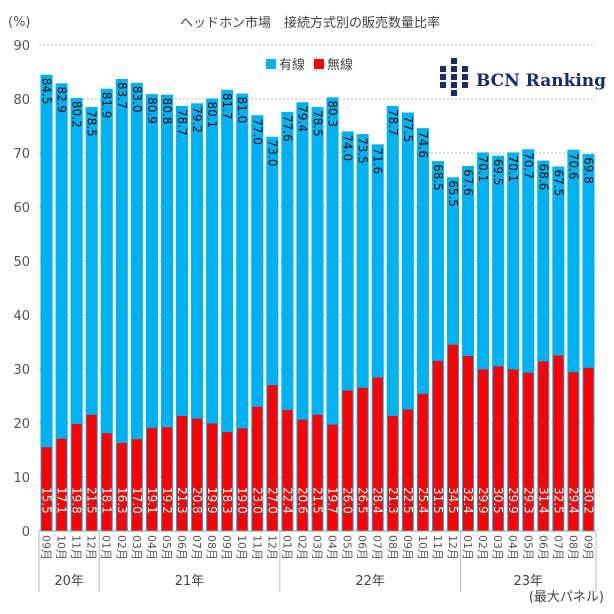 The height and width of the screenshot is (614, 614). I want to click on data-label-wired: 81.9, so click(107, 105).